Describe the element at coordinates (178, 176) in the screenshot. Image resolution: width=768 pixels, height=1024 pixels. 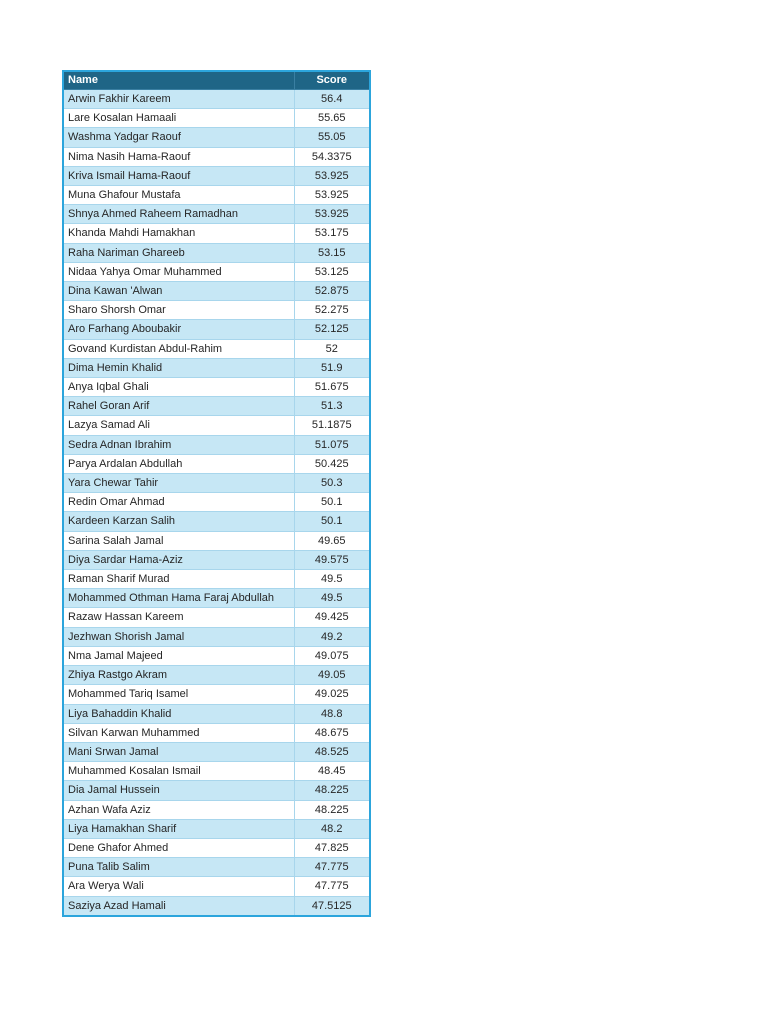
I see `cell-name: Kriva Ismail Hama-Raouf` at that location.